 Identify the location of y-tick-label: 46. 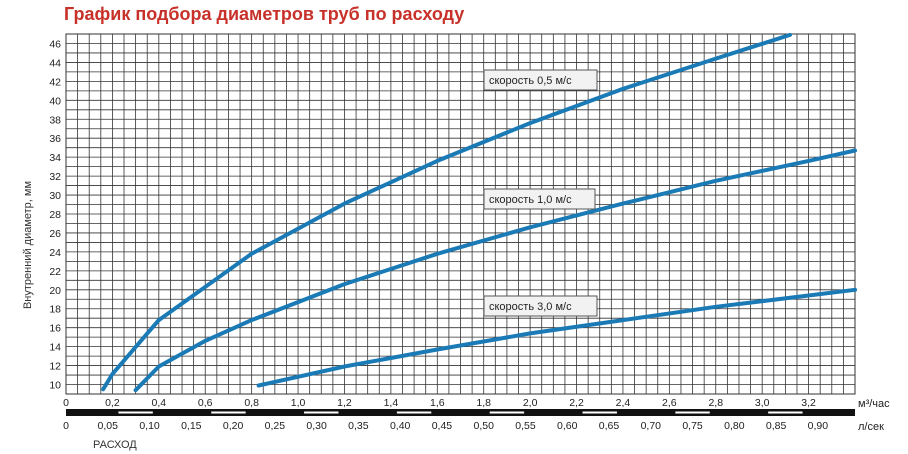
(55, 44).